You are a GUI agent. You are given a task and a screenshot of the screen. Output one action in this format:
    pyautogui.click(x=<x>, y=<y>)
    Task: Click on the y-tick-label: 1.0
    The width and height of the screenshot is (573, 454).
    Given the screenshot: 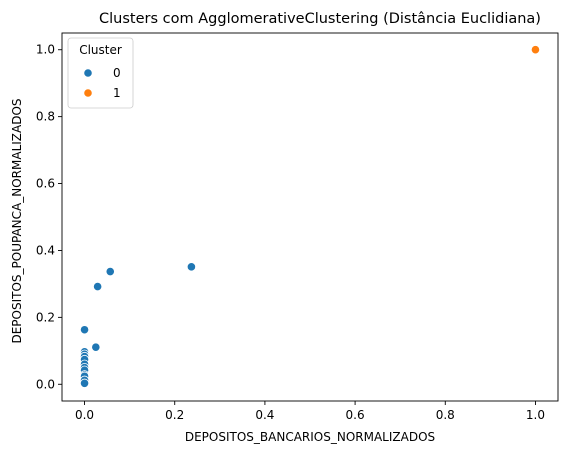 What is the action you would take?
    pyautogui.click(x=45, y=50)
    